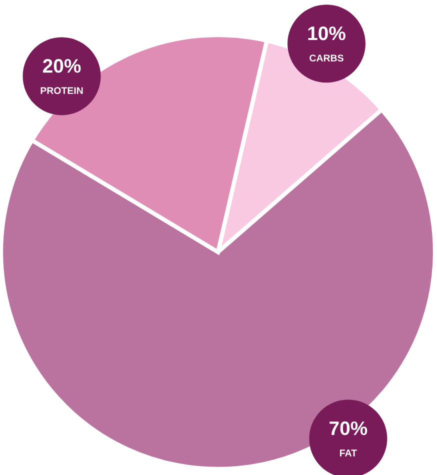  What do you see at coordinates (349, 428) in the screenshot?
I see `data-label: 70%` at bounding box center [349, 428].